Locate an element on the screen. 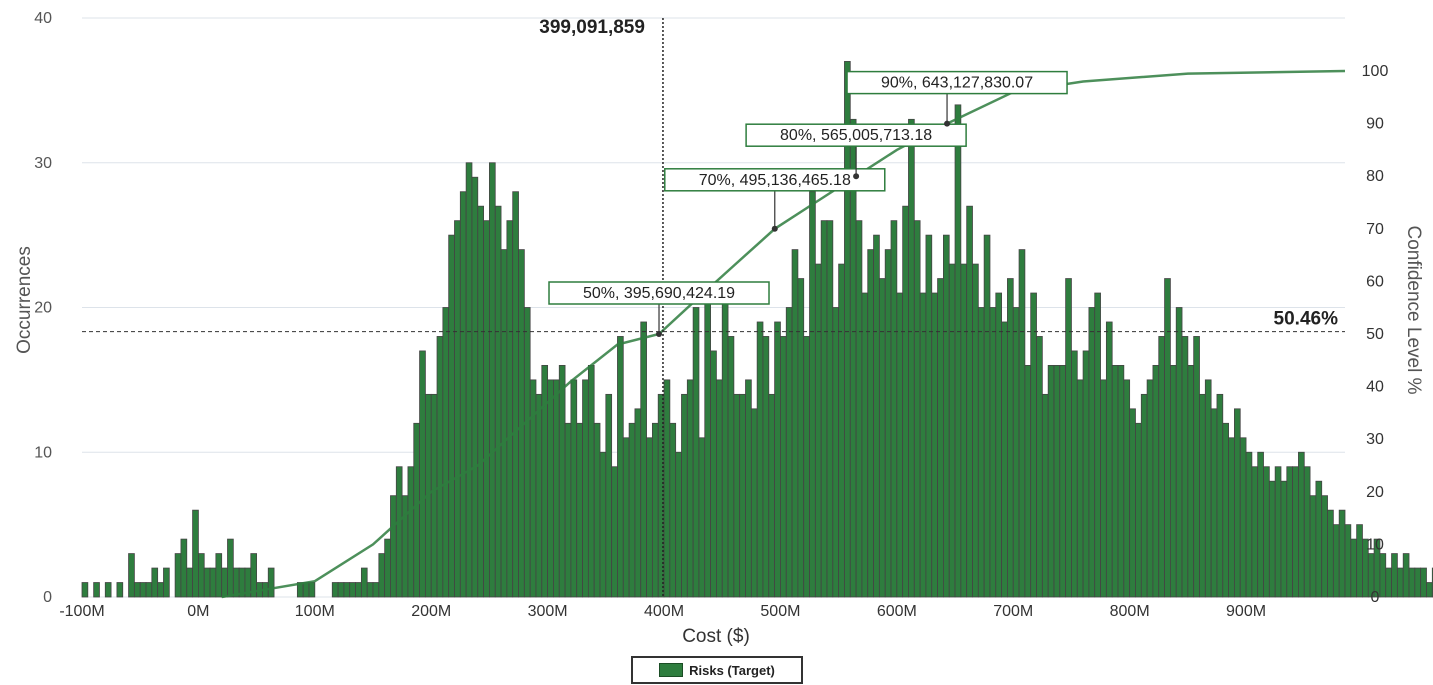 This screenshot has height=685, width=1433. x-tick-label: -100M is located at coordinates (81, 611).